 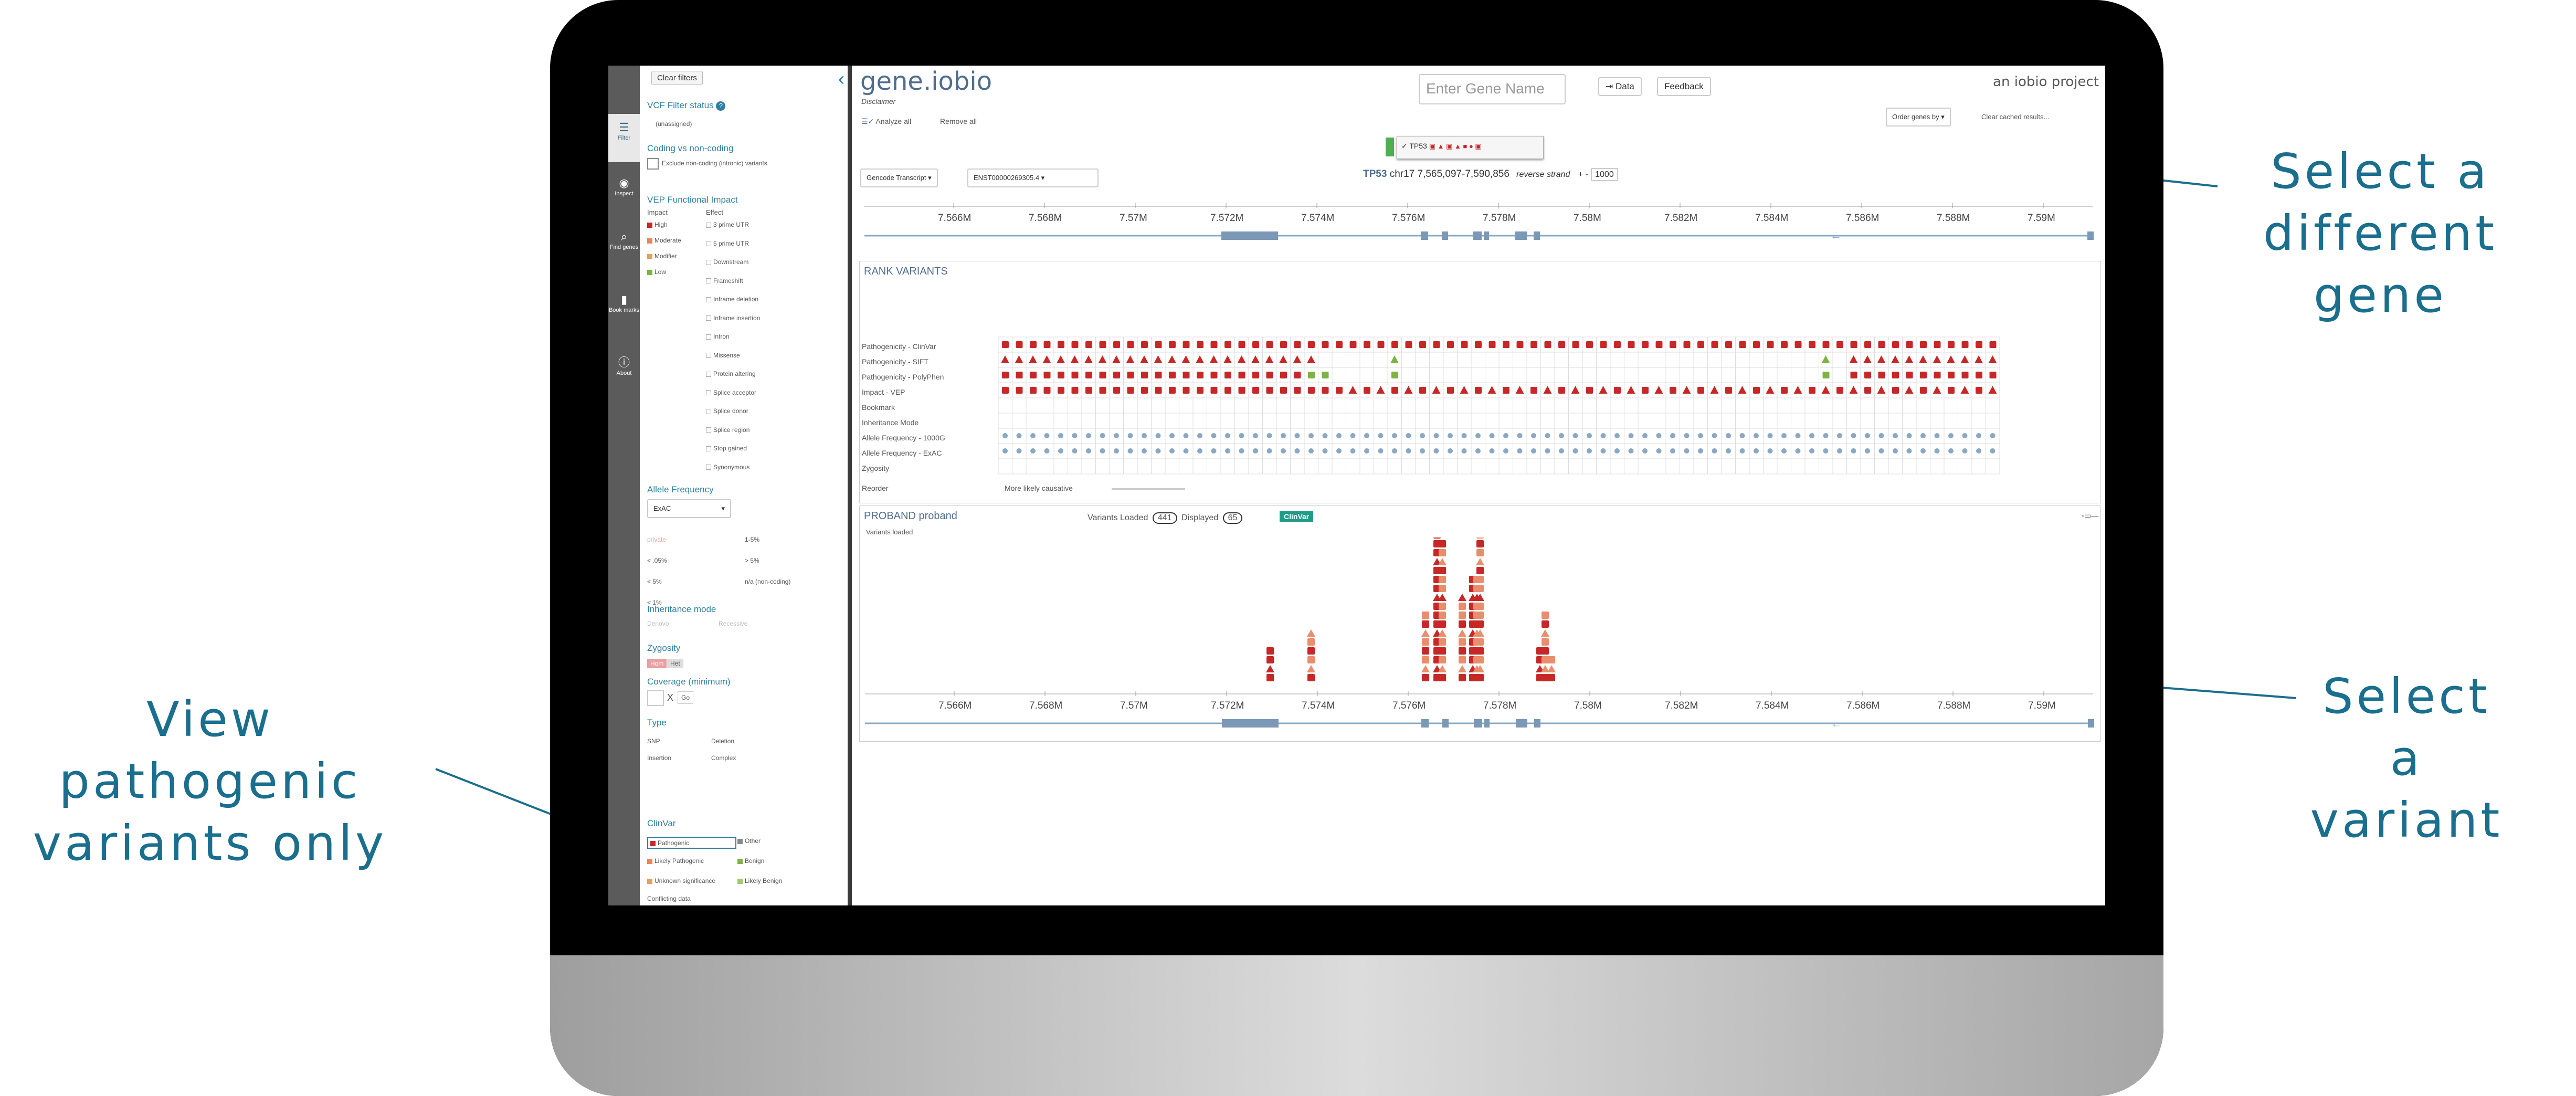 What do you see at coordinates (624, 194) in the screenshot?
I see `rail-inspect: ◉ Inspect` at bounding box center [624, 194].